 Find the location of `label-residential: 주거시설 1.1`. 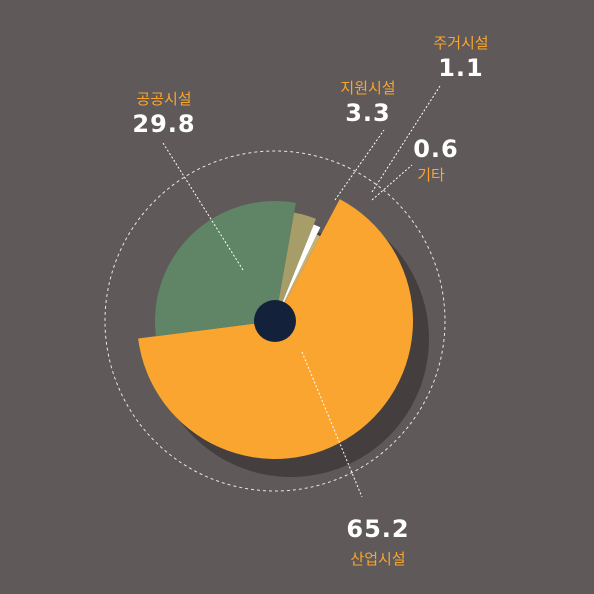

label-residential: 주거시설 1.1 is located at coordinates (460, 58).